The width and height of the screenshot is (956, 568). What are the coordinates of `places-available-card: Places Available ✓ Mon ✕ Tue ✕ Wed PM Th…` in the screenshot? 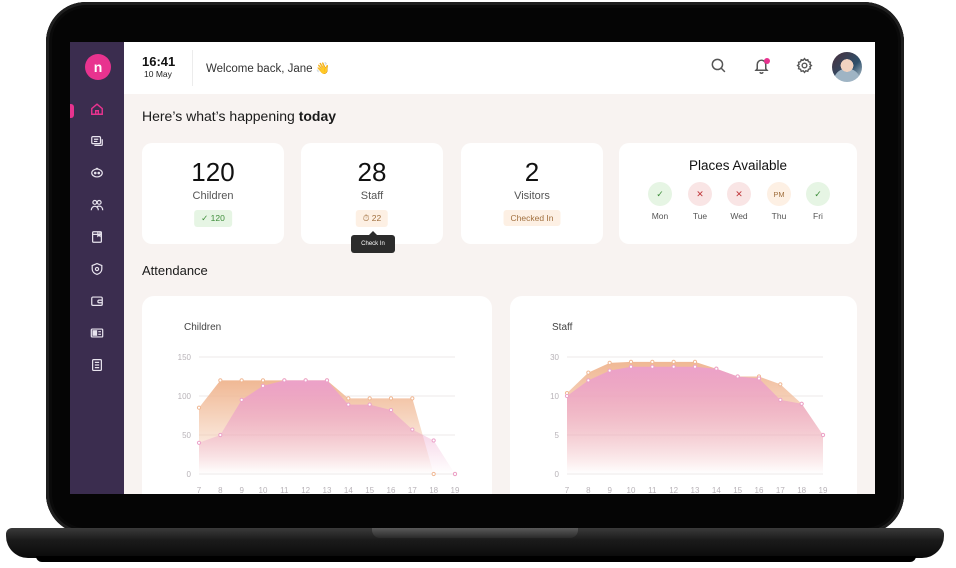 It's located at (738, 193).